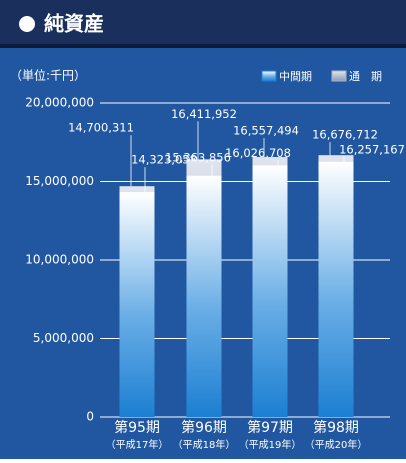 This screenshot has width=406, height=463. What do you see at coordinates (270, 427) in the screenshot?
I see `x-tick-label: 第97期` at bounding box center [270, 427].